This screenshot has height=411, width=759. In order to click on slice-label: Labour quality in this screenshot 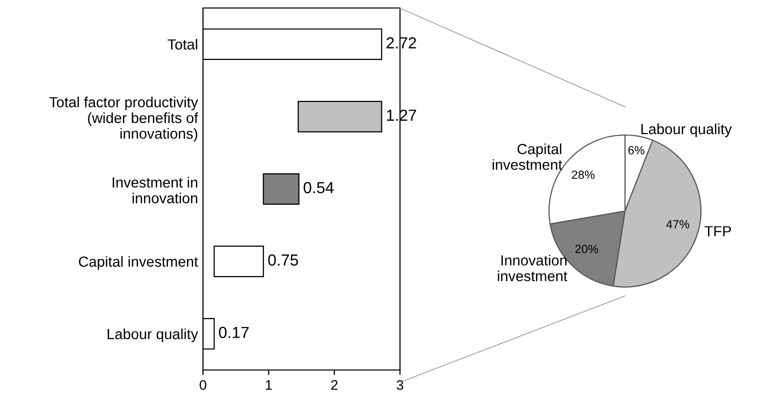, I will do `click(686, 131)`.